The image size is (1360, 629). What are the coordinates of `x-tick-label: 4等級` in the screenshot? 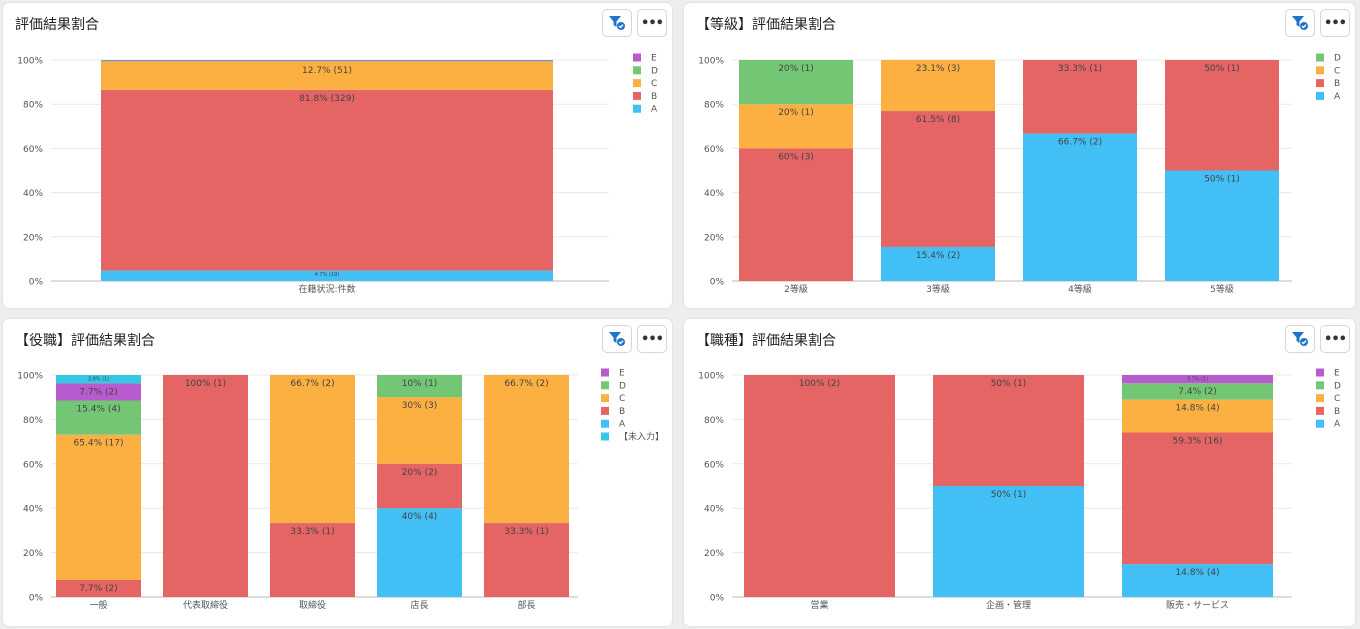 It's located at (1080, 289).